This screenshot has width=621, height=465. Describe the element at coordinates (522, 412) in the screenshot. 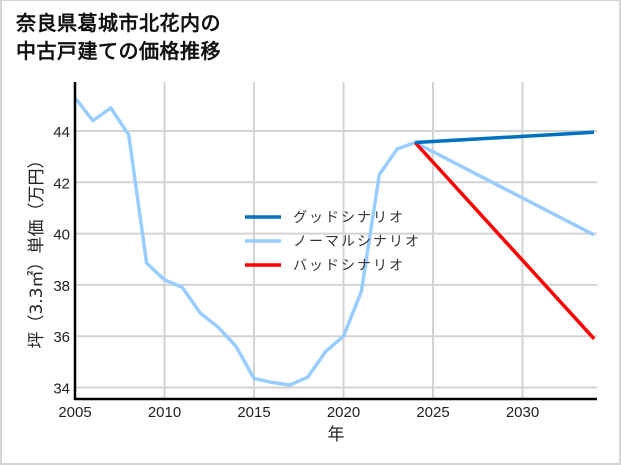

I see `x-tick-label: 2030` at that location.